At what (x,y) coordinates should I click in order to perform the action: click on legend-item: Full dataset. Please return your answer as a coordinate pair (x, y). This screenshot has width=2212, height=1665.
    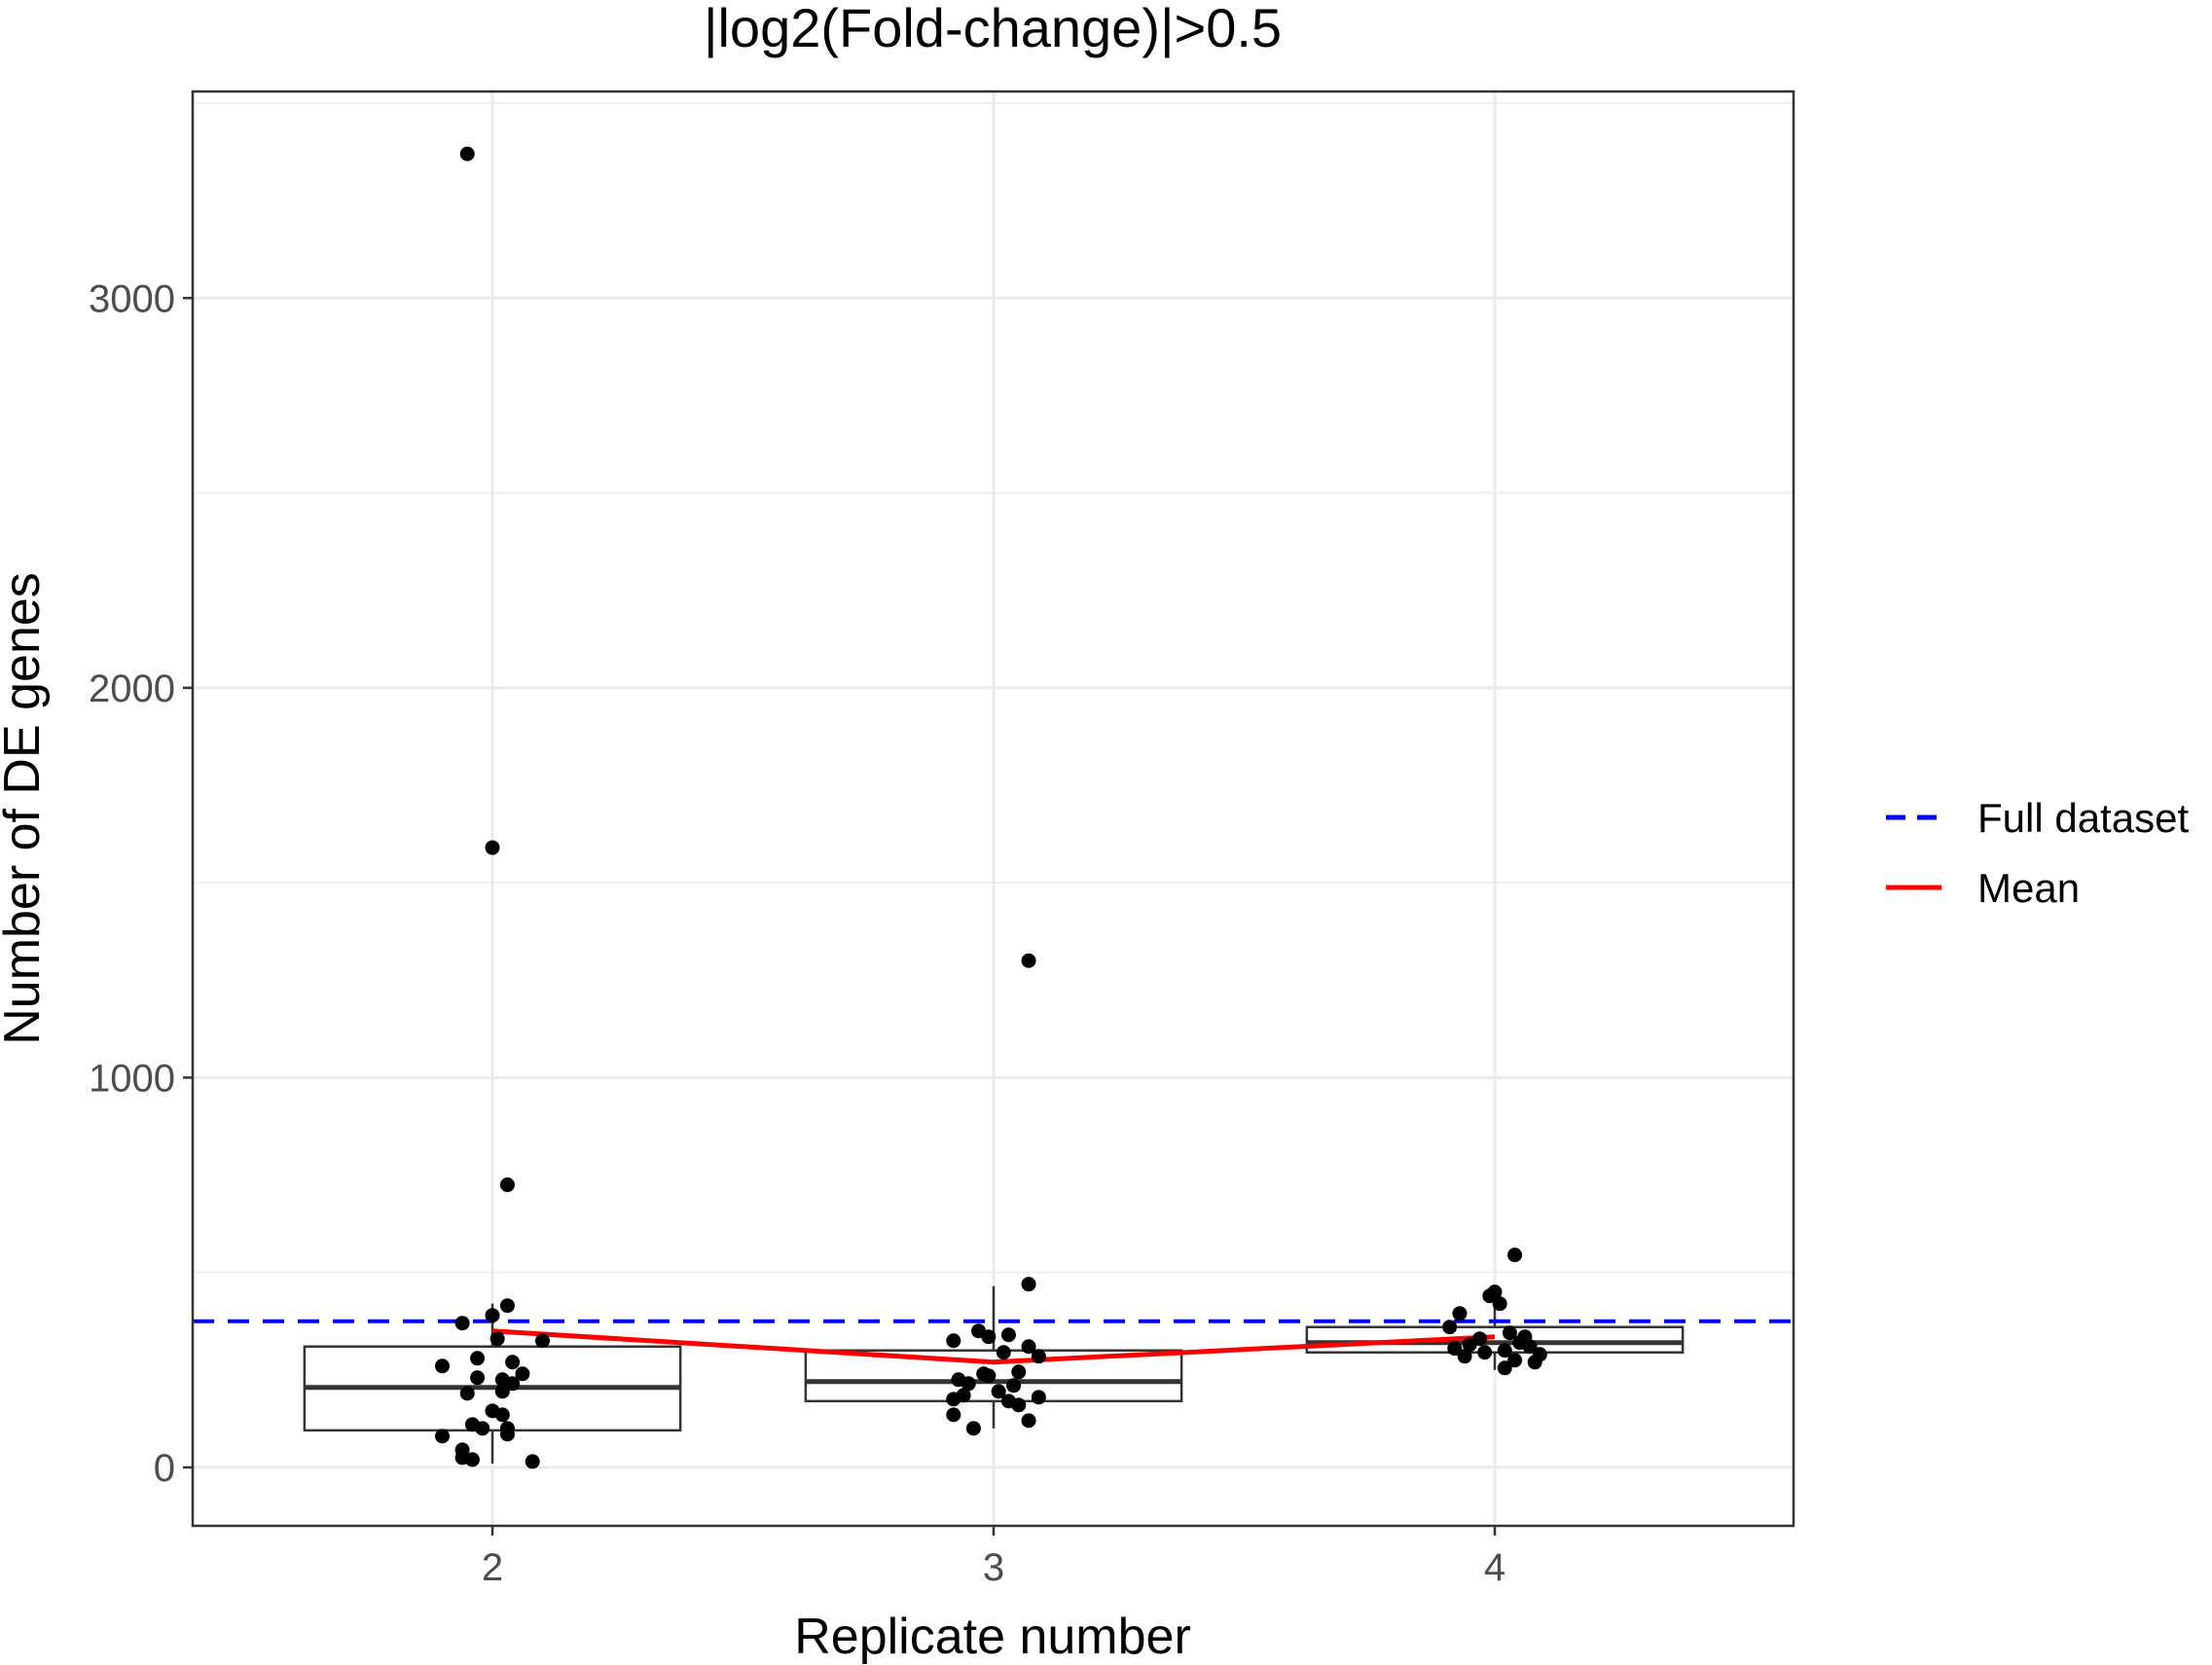
    Looking at the image, I should click on (2037, 818).